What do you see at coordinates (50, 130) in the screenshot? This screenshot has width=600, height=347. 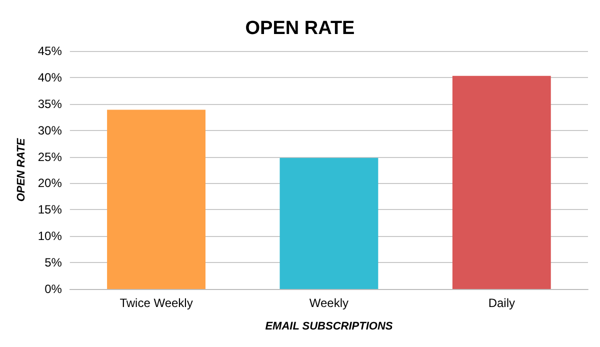 I see `y-tick-label: 30%` at bounding box center [50, 130].